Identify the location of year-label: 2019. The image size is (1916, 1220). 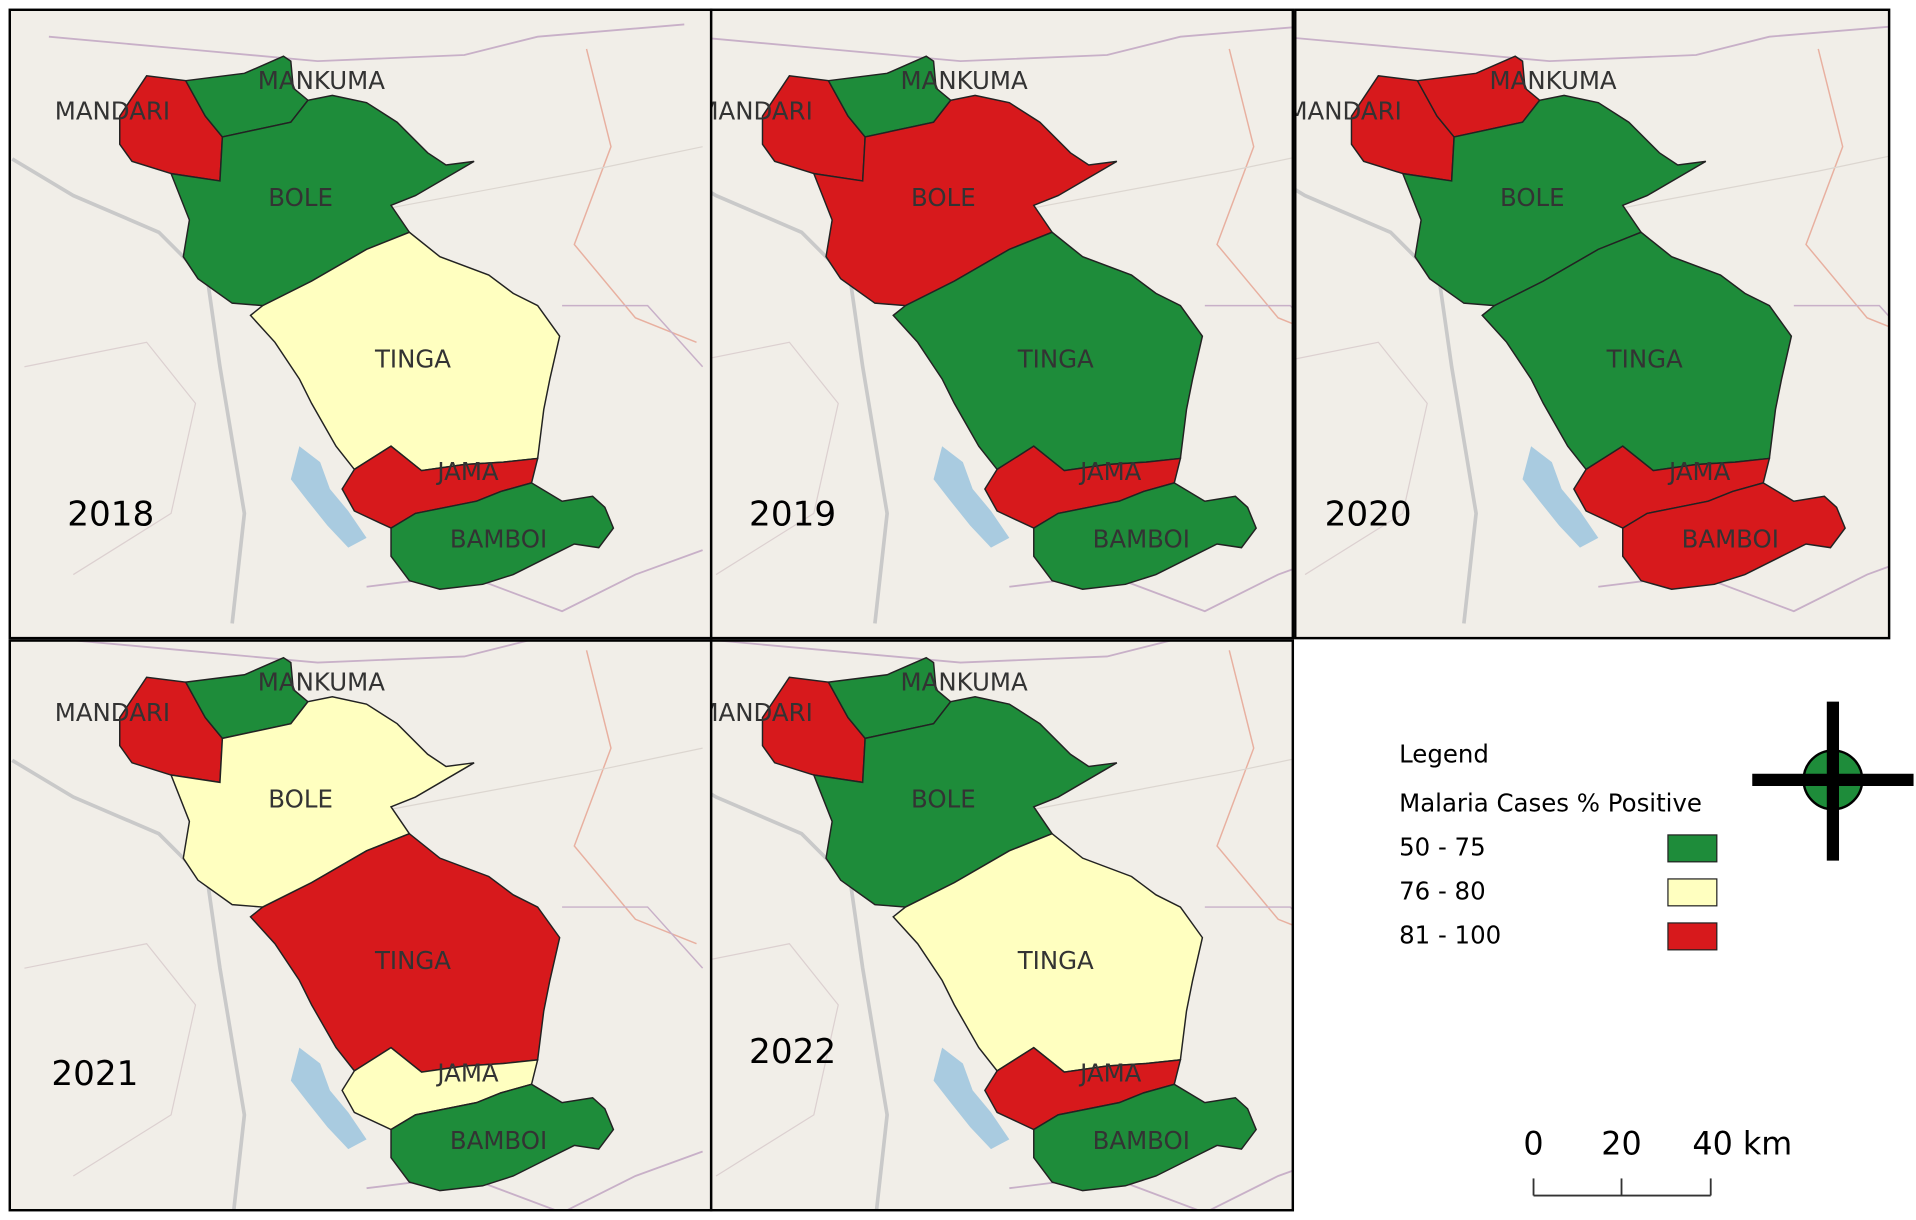
(792, 514).